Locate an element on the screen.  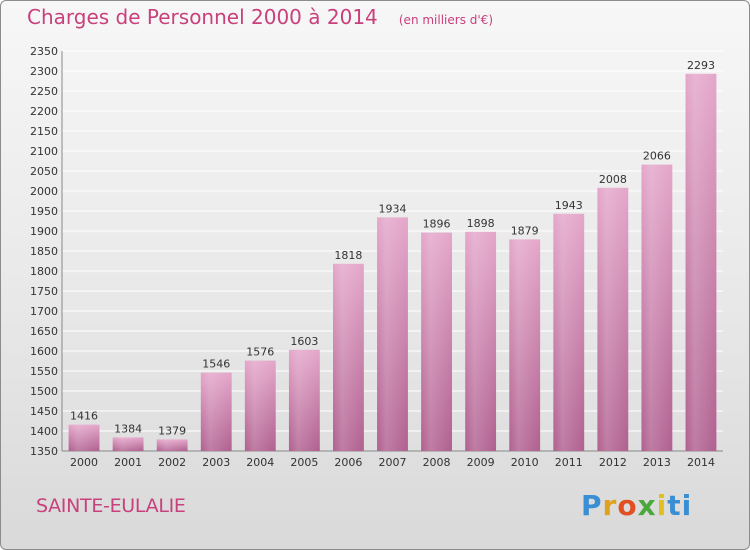
y-tick-label: 1400 is located at coordinates (44, 431).